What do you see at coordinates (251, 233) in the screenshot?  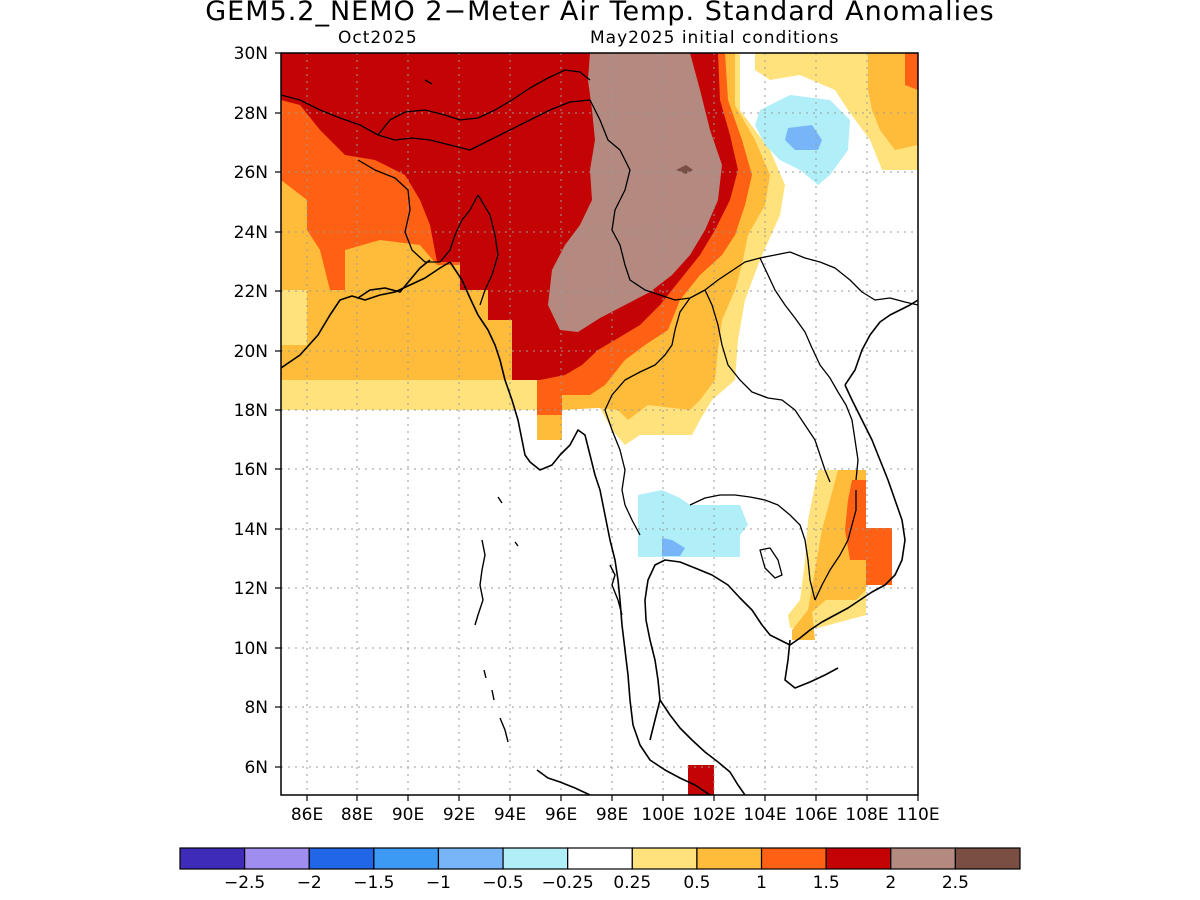 I see `lat-label: 24N` at bounding box center [251, 233].